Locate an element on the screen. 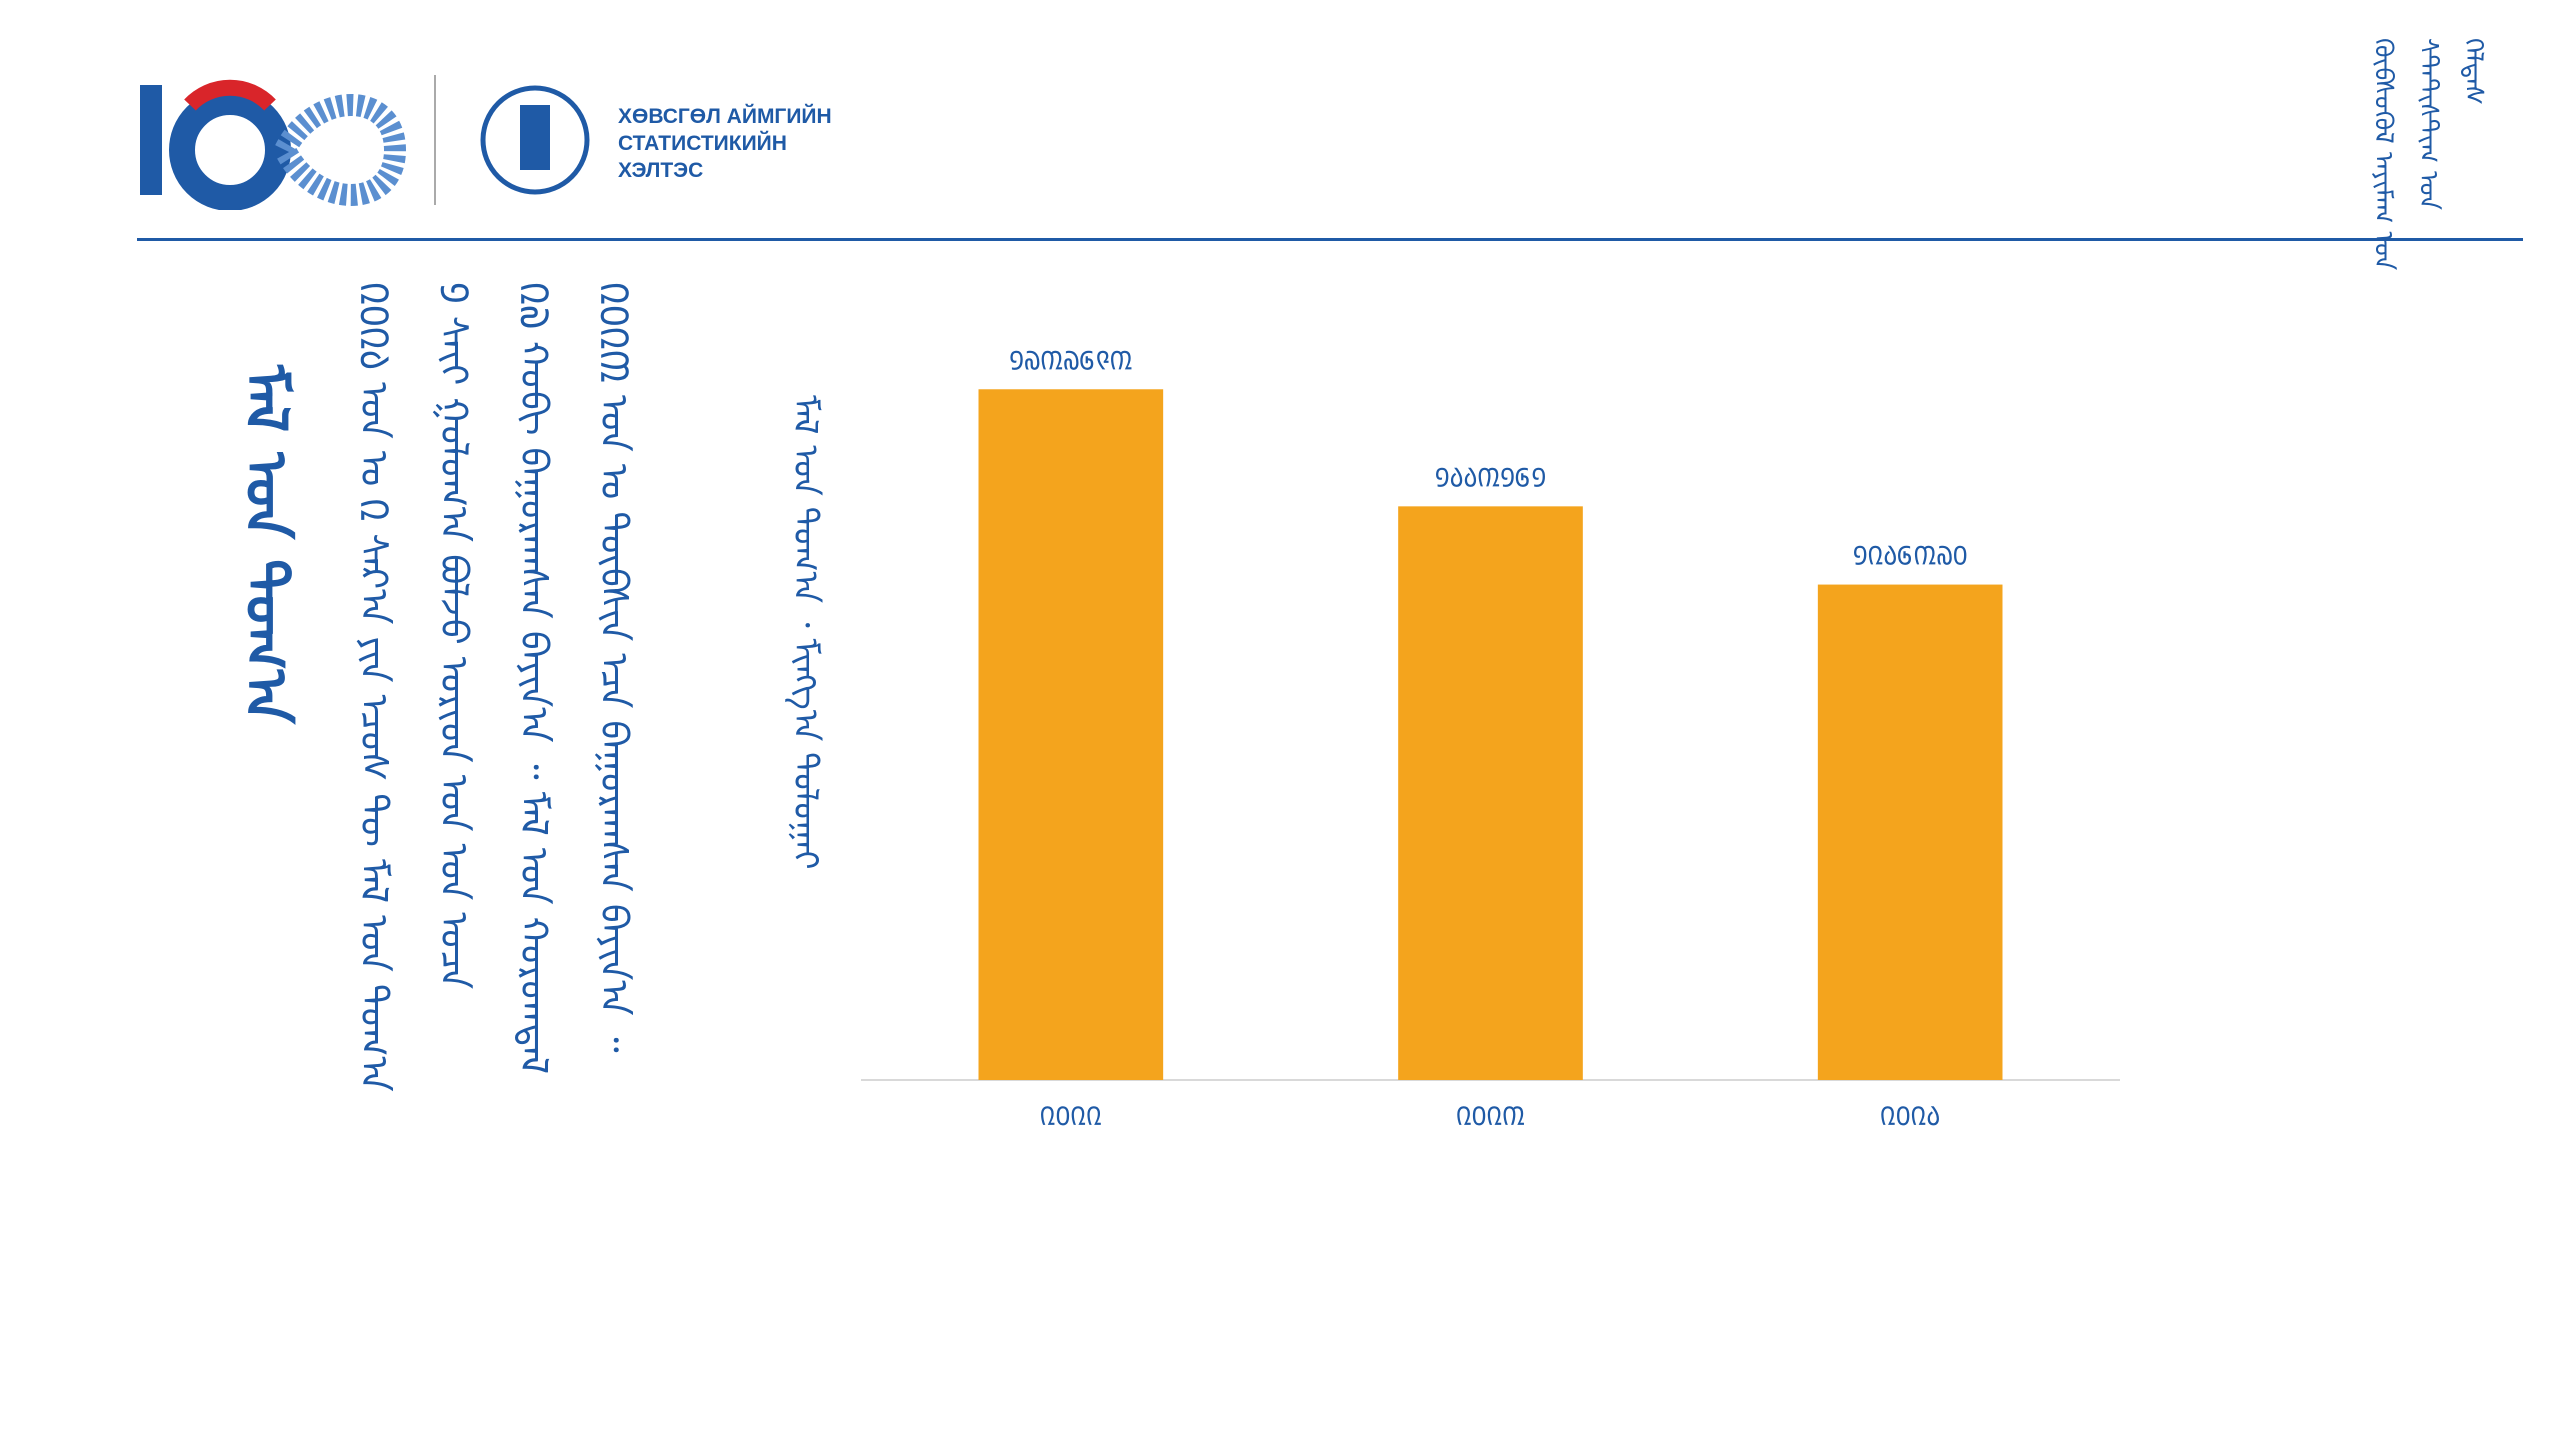 The image size is (2560, 1440). data-label: ᠑᠒᠔᠖᠓᠗᠐ is located at coordinates (1910, 557).